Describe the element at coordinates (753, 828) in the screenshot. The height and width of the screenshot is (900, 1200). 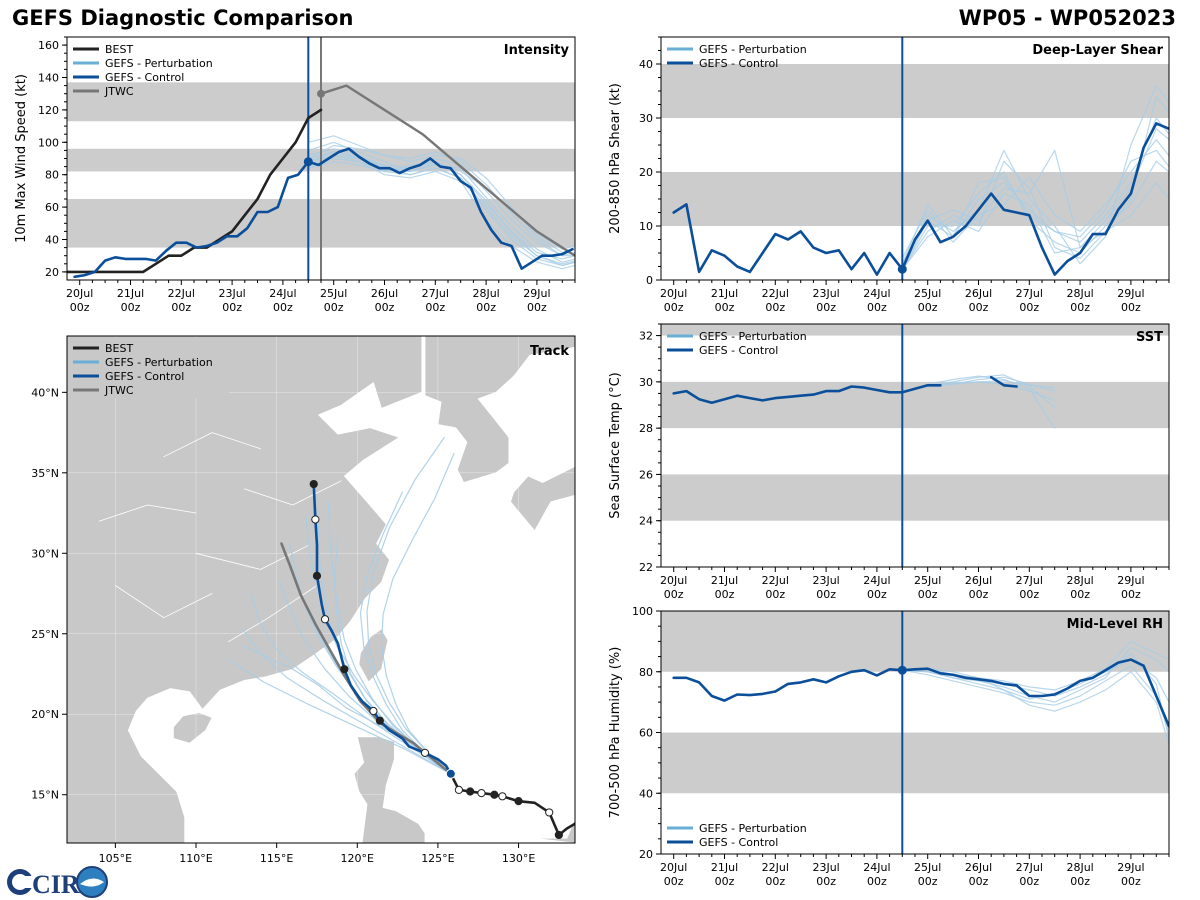
I see `legend-label: GEFS - Perturbation` at that location.